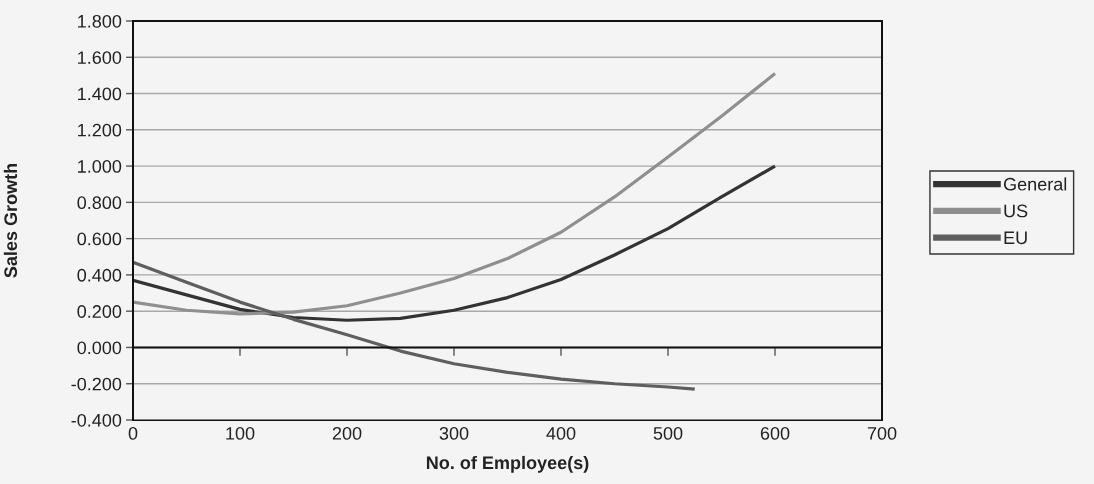 This screenshot has height=484, width=1094. Describe the element at coordinates (415, 325) in the screenshot. I see `line-series` at that location.